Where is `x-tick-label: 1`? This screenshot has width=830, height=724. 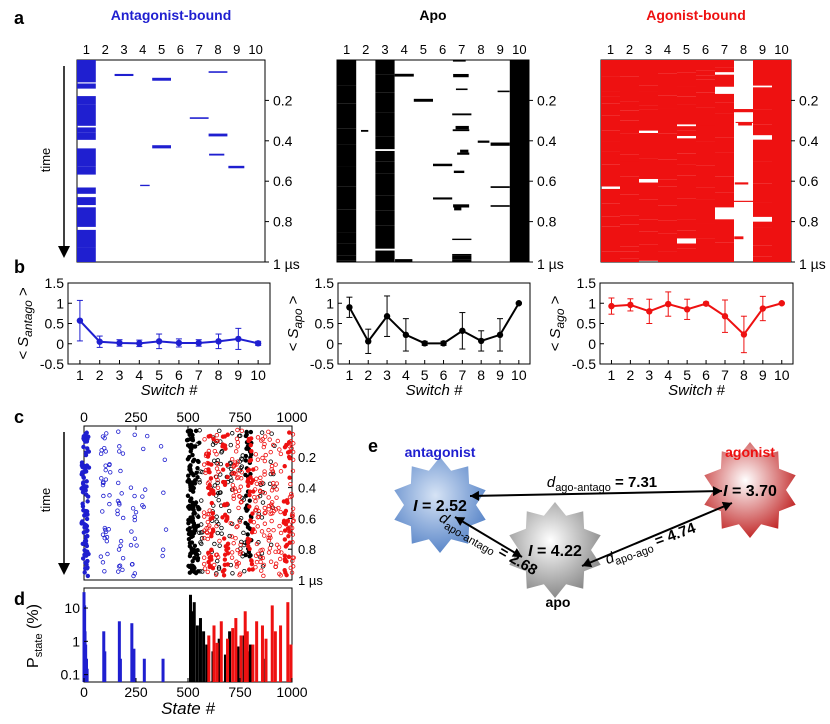 x-tick-label: 1 is located at coordinates (80, 375).